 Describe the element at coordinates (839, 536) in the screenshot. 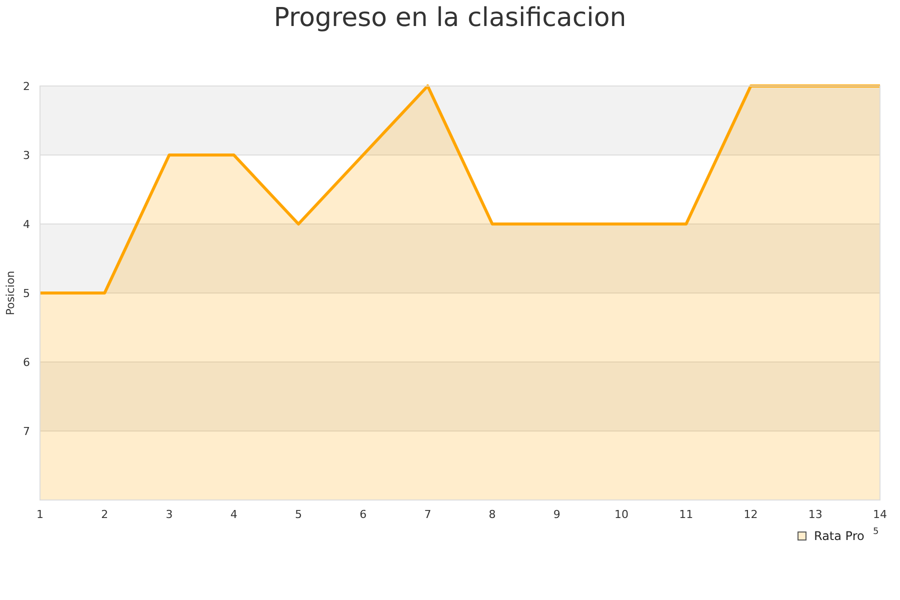

I see `legend-label: Rata Pro` at that location.